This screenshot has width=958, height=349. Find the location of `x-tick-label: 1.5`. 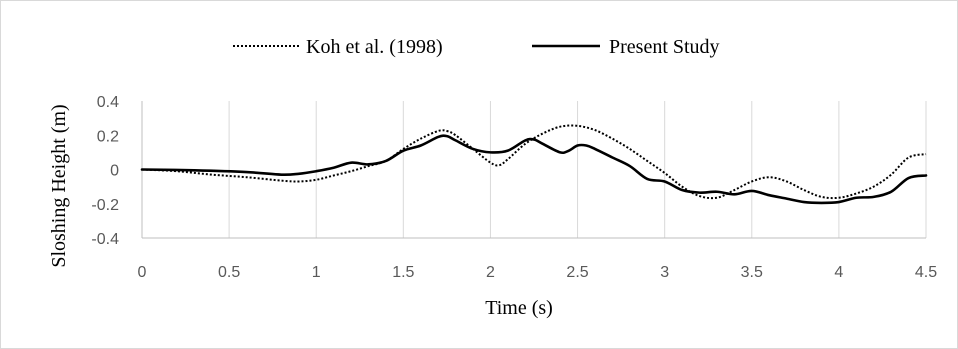

x-tick-label: 1.5 is located at coordinates (403, 272).